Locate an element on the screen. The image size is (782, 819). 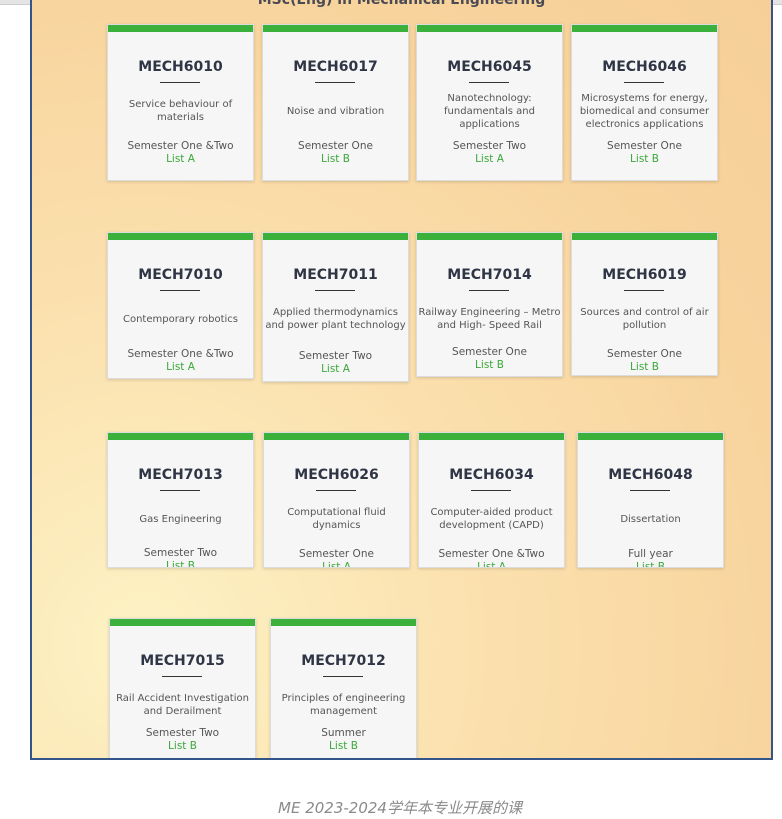
course-card: MECH6048 Dissertation Full year List B is located at coordinates (650, 500).